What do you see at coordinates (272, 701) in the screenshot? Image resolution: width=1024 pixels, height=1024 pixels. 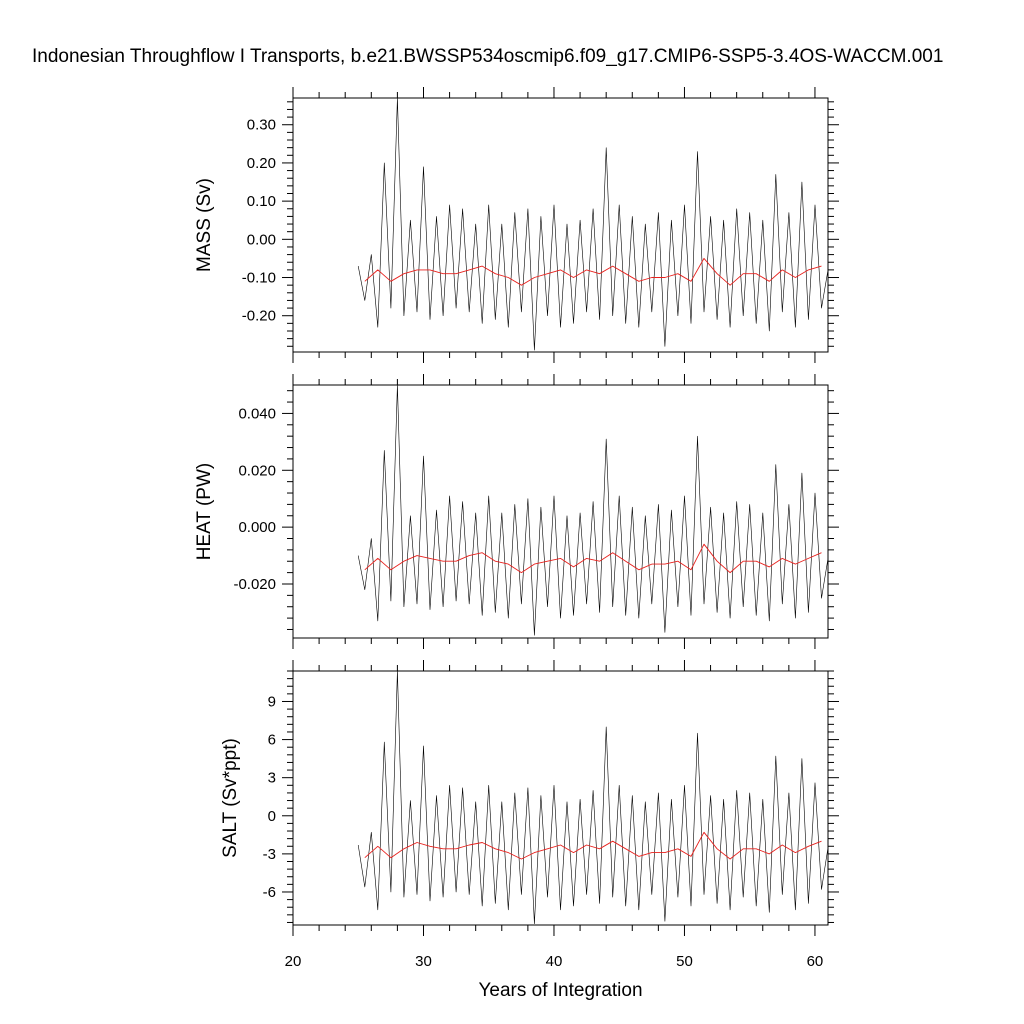 I see `salt-y-tick-label: 9` at bounding box center [272, 701].